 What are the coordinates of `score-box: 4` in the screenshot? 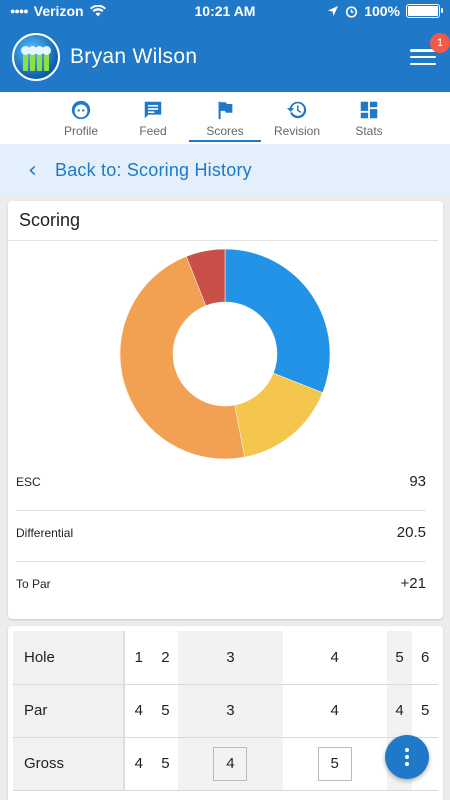 It's located at (230, 763).